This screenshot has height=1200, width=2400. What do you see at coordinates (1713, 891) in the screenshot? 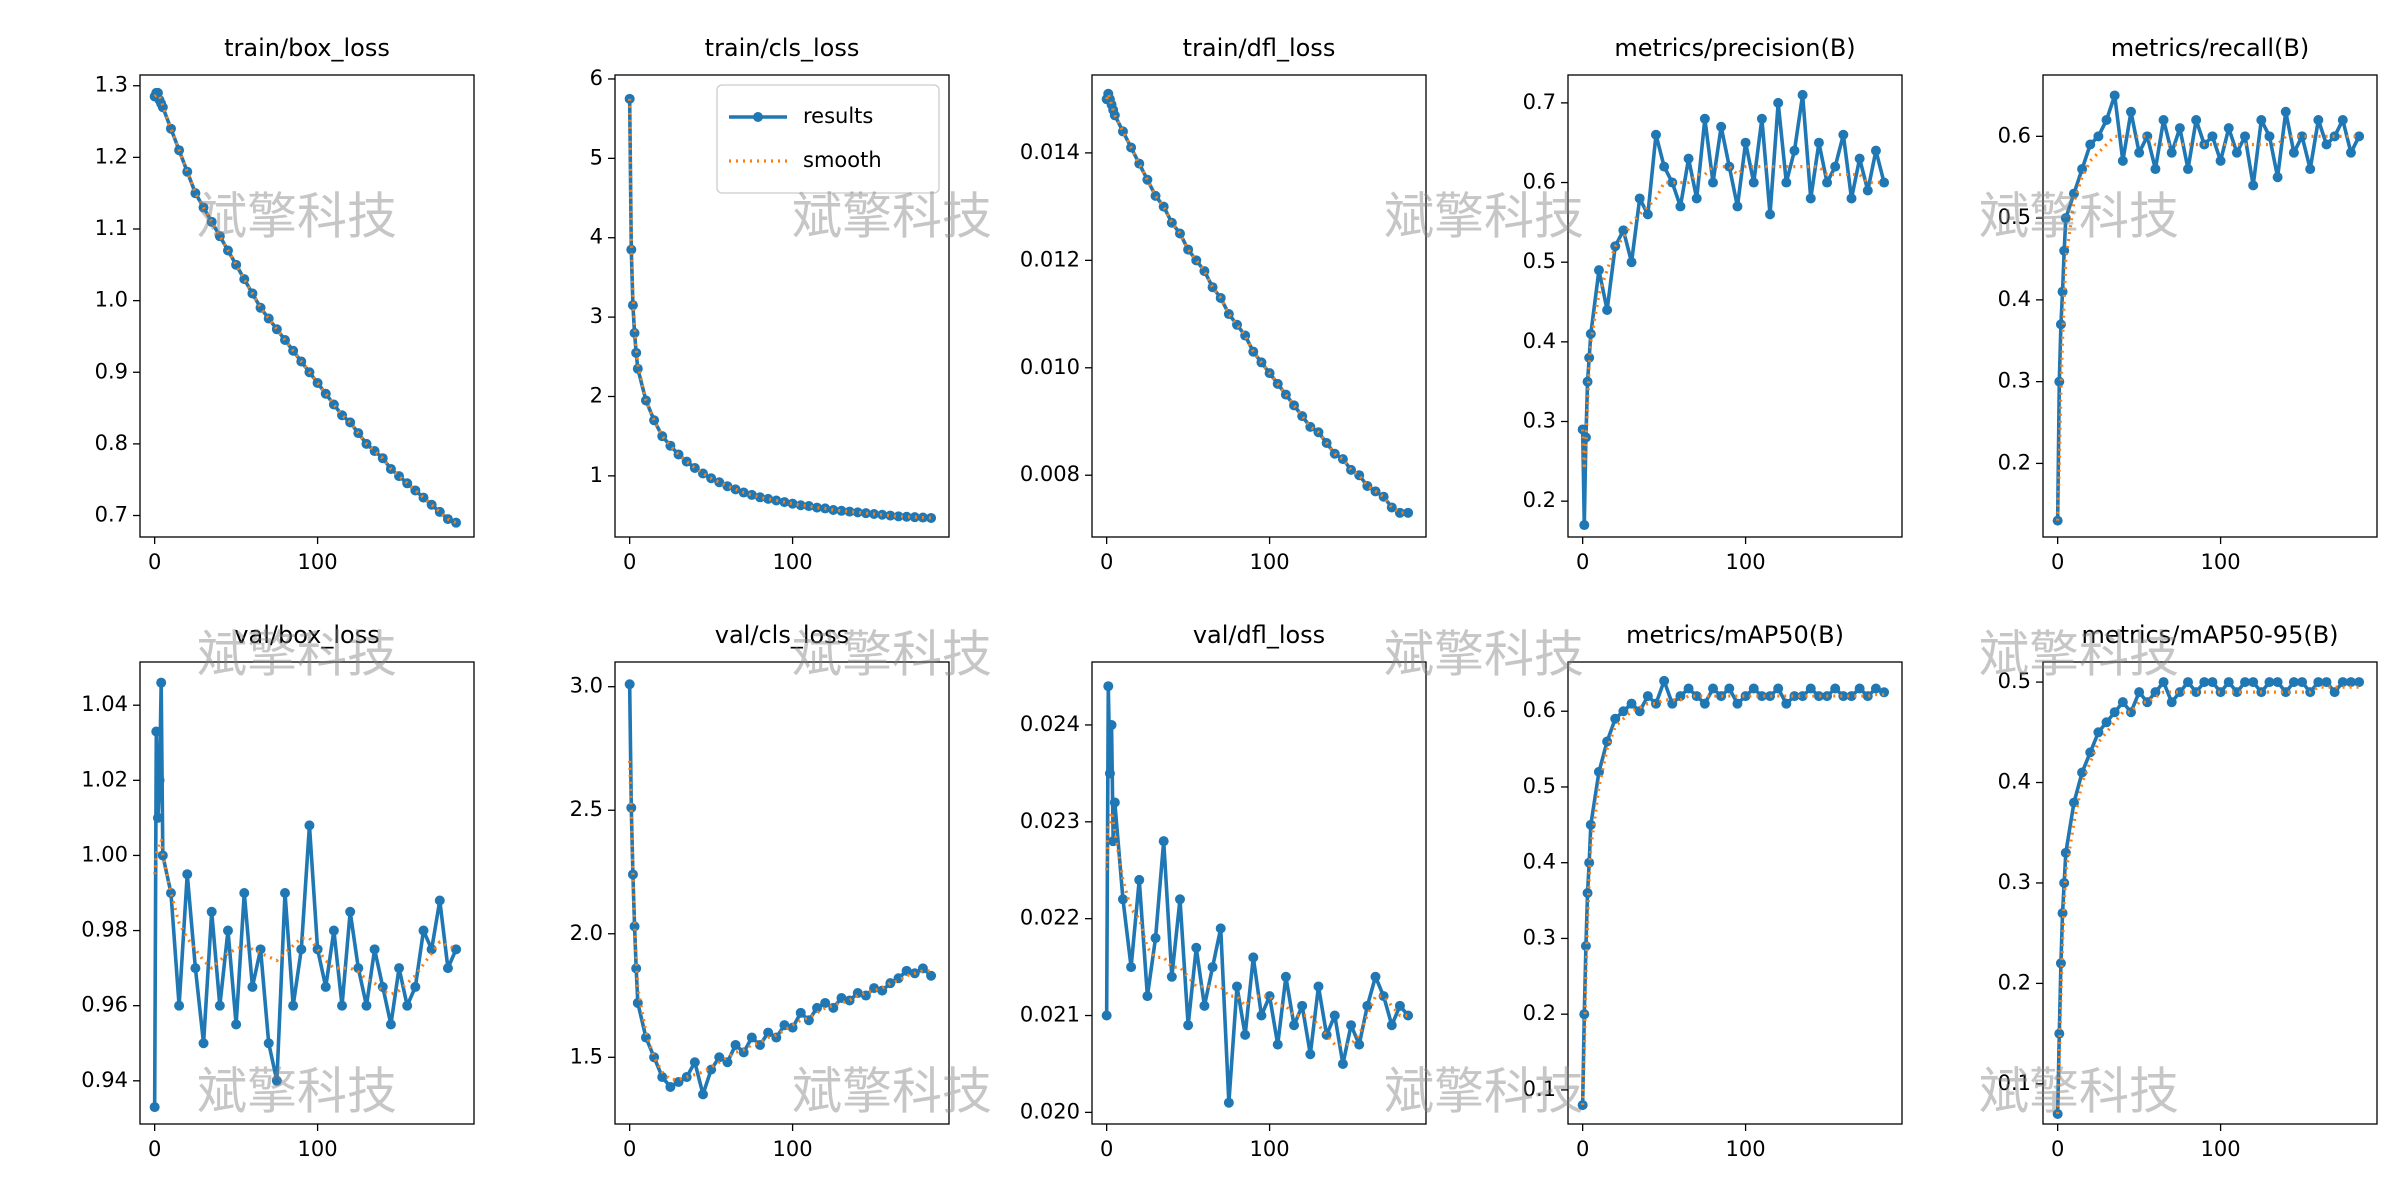
I see `subplot: metrics/mAP50(B) 0.1 0.2 0.3 0.4 0.5 0.6 0 100` at bounding box center [1713, 891].